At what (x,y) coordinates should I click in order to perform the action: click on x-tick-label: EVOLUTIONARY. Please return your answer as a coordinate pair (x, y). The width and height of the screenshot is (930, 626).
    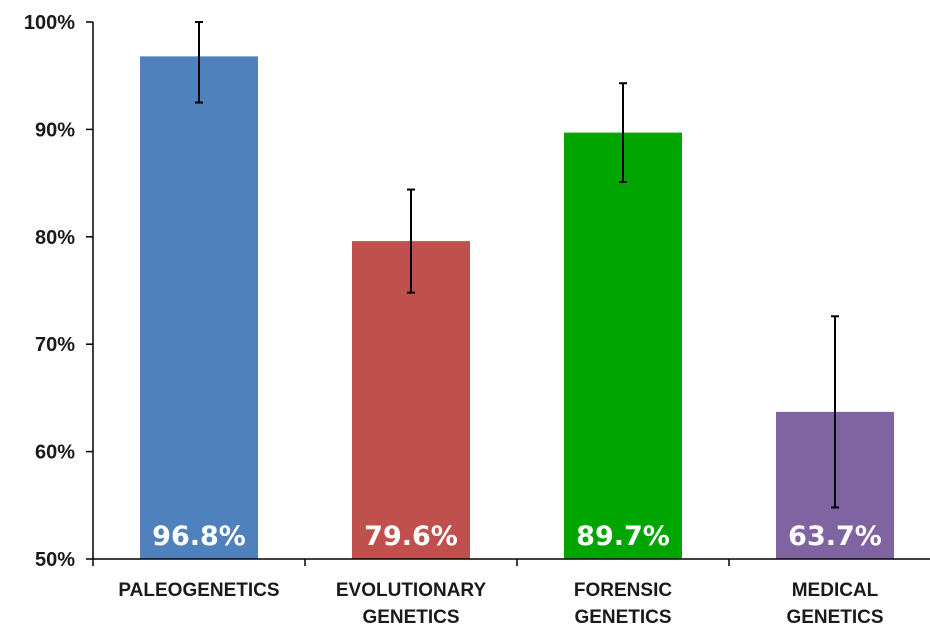
    Looking at the image, I should click on (411, 590).